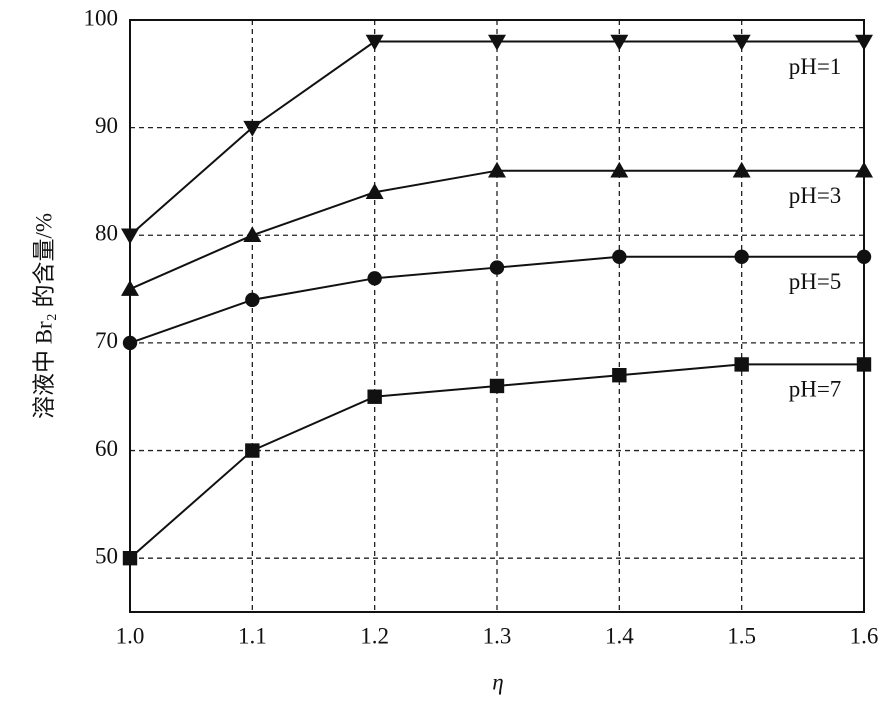  Describe the element at coordinates (130, 635) in the screenshot. I see `x-tick-label: 1.0` at that location.